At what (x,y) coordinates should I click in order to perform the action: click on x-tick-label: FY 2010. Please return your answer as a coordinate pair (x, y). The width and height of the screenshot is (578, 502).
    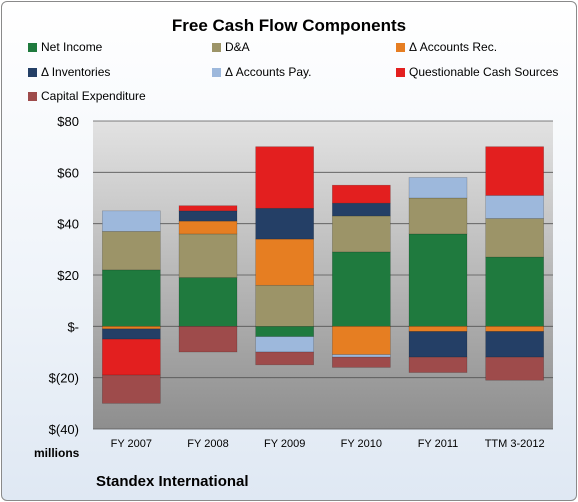
    Looking at the image, I should click on (361, 444).